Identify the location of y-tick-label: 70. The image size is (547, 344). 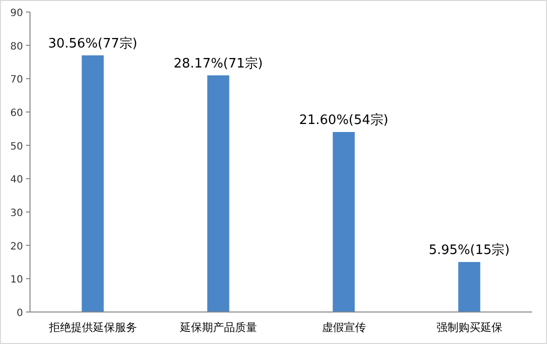
(16, 80).